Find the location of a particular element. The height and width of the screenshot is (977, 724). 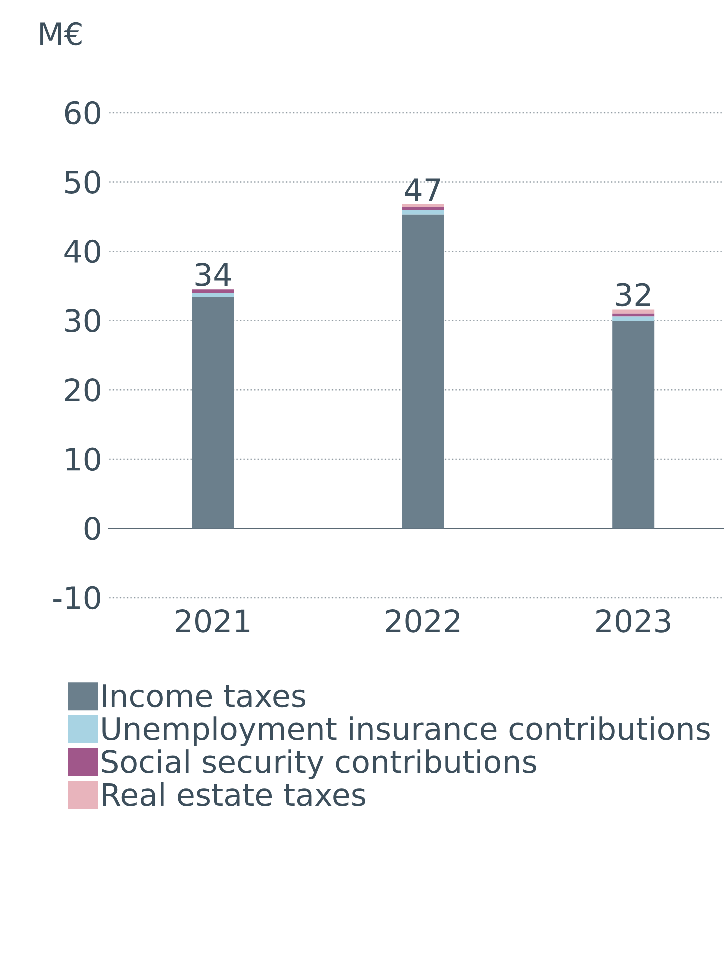

legend-label: Social security contributions is located at coordinates (319, 765).